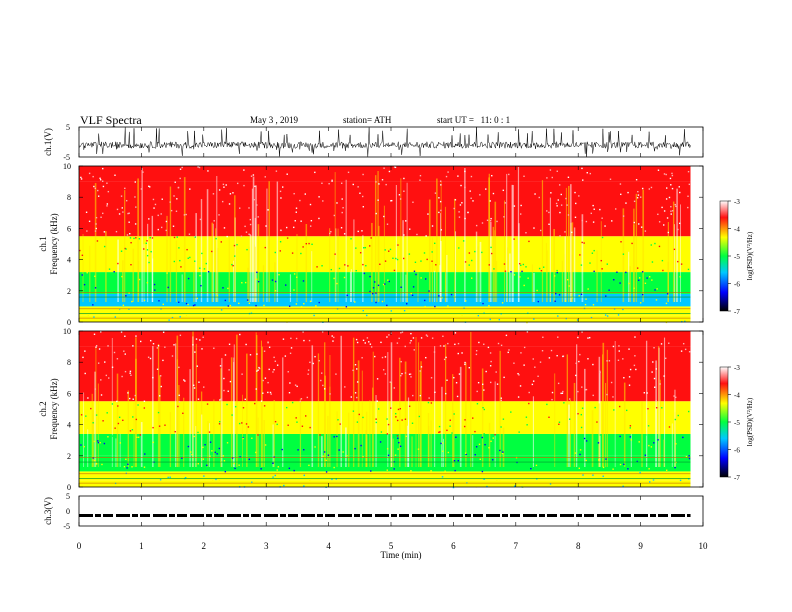 This screenshot has height=612, width=792. Describe the element at coordinates (141, 546) in the screenshot. I see `x-tick-label: 1` at that location.